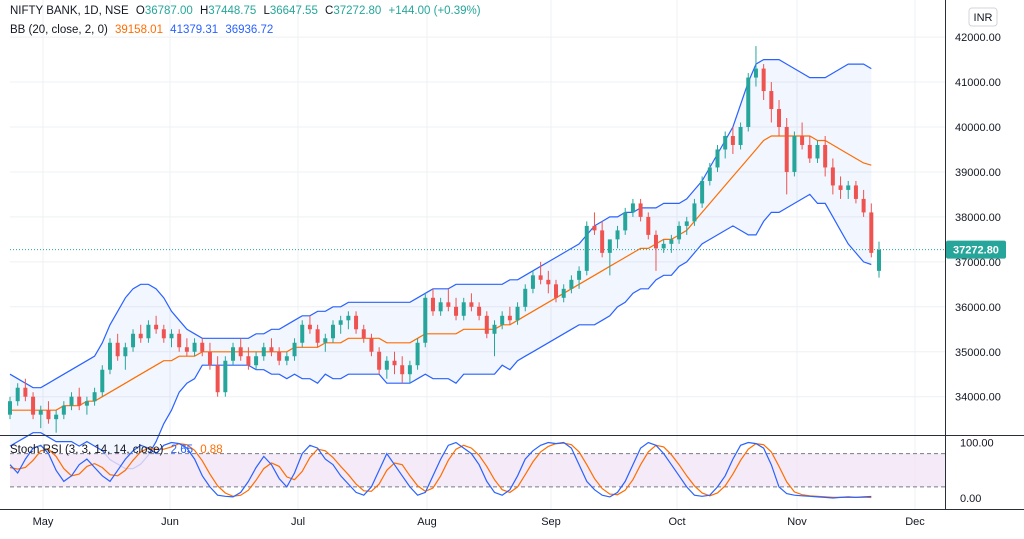  I want to click on price-tick-label: 35000.00, so click(978, 353).